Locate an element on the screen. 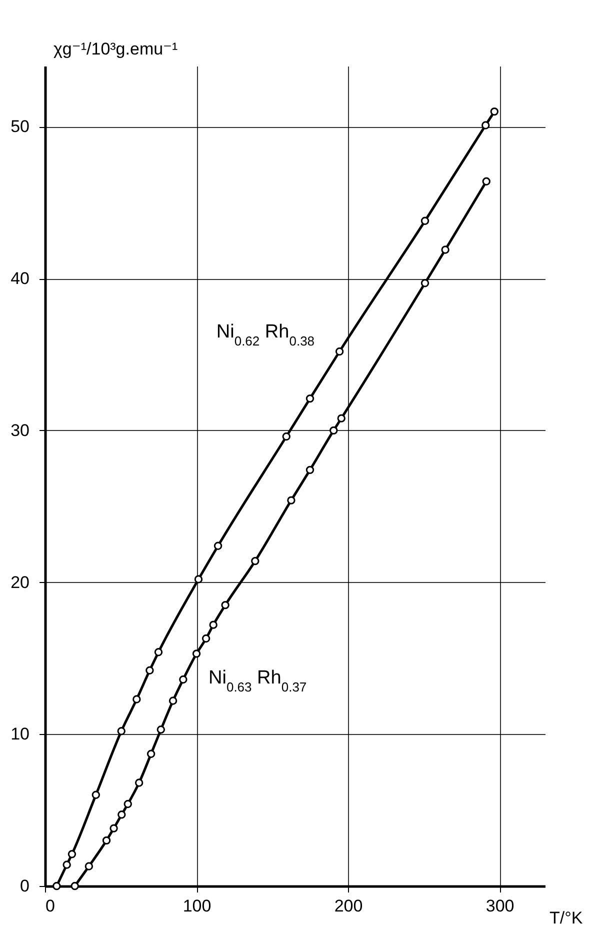 The height and width of the screenshot is (947, 616). y-tick-label: 30 is located at coordinates (20, 430).